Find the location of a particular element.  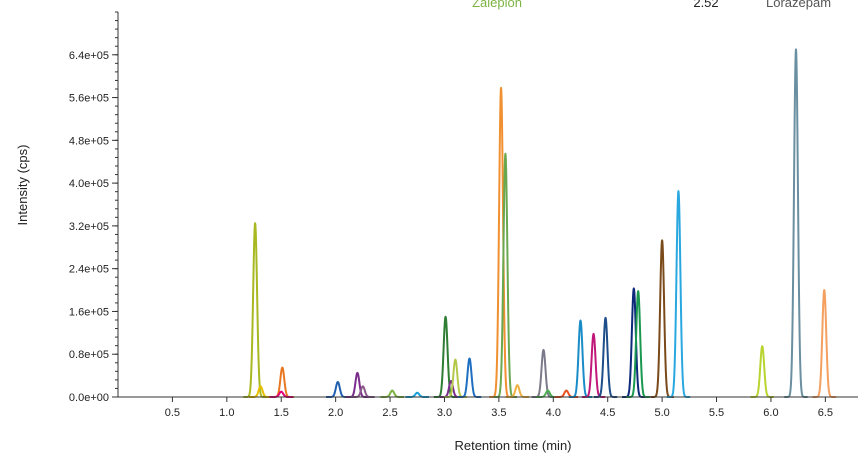

x-tick-label: 0.5 is located at coordinates (172, 413).